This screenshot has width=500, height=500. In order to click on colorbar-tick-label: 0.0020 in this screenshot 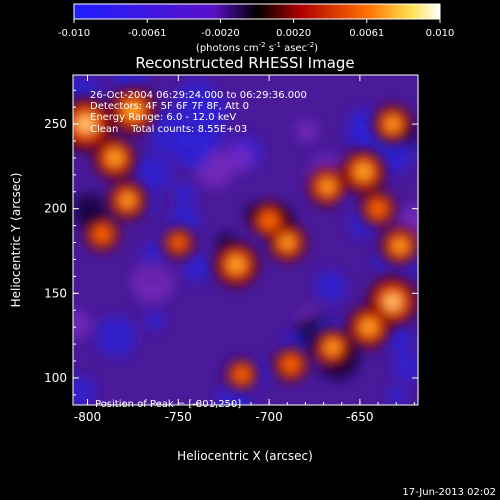, I will do `click(293, 33)`.